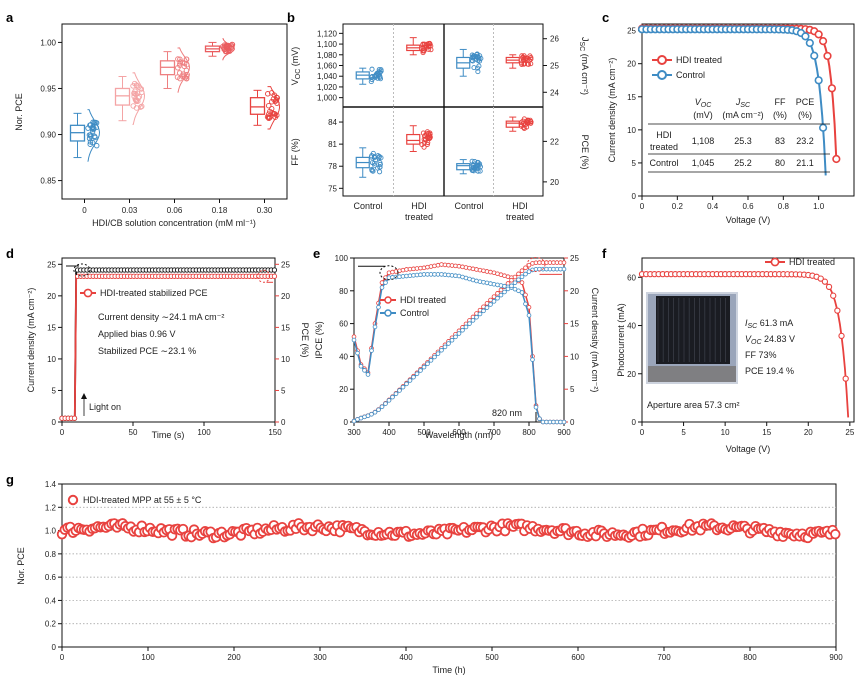 The height and width of the screenshot is (679, 866). I want to click on panel-b-ytick-label: 75, so click(332, 188).